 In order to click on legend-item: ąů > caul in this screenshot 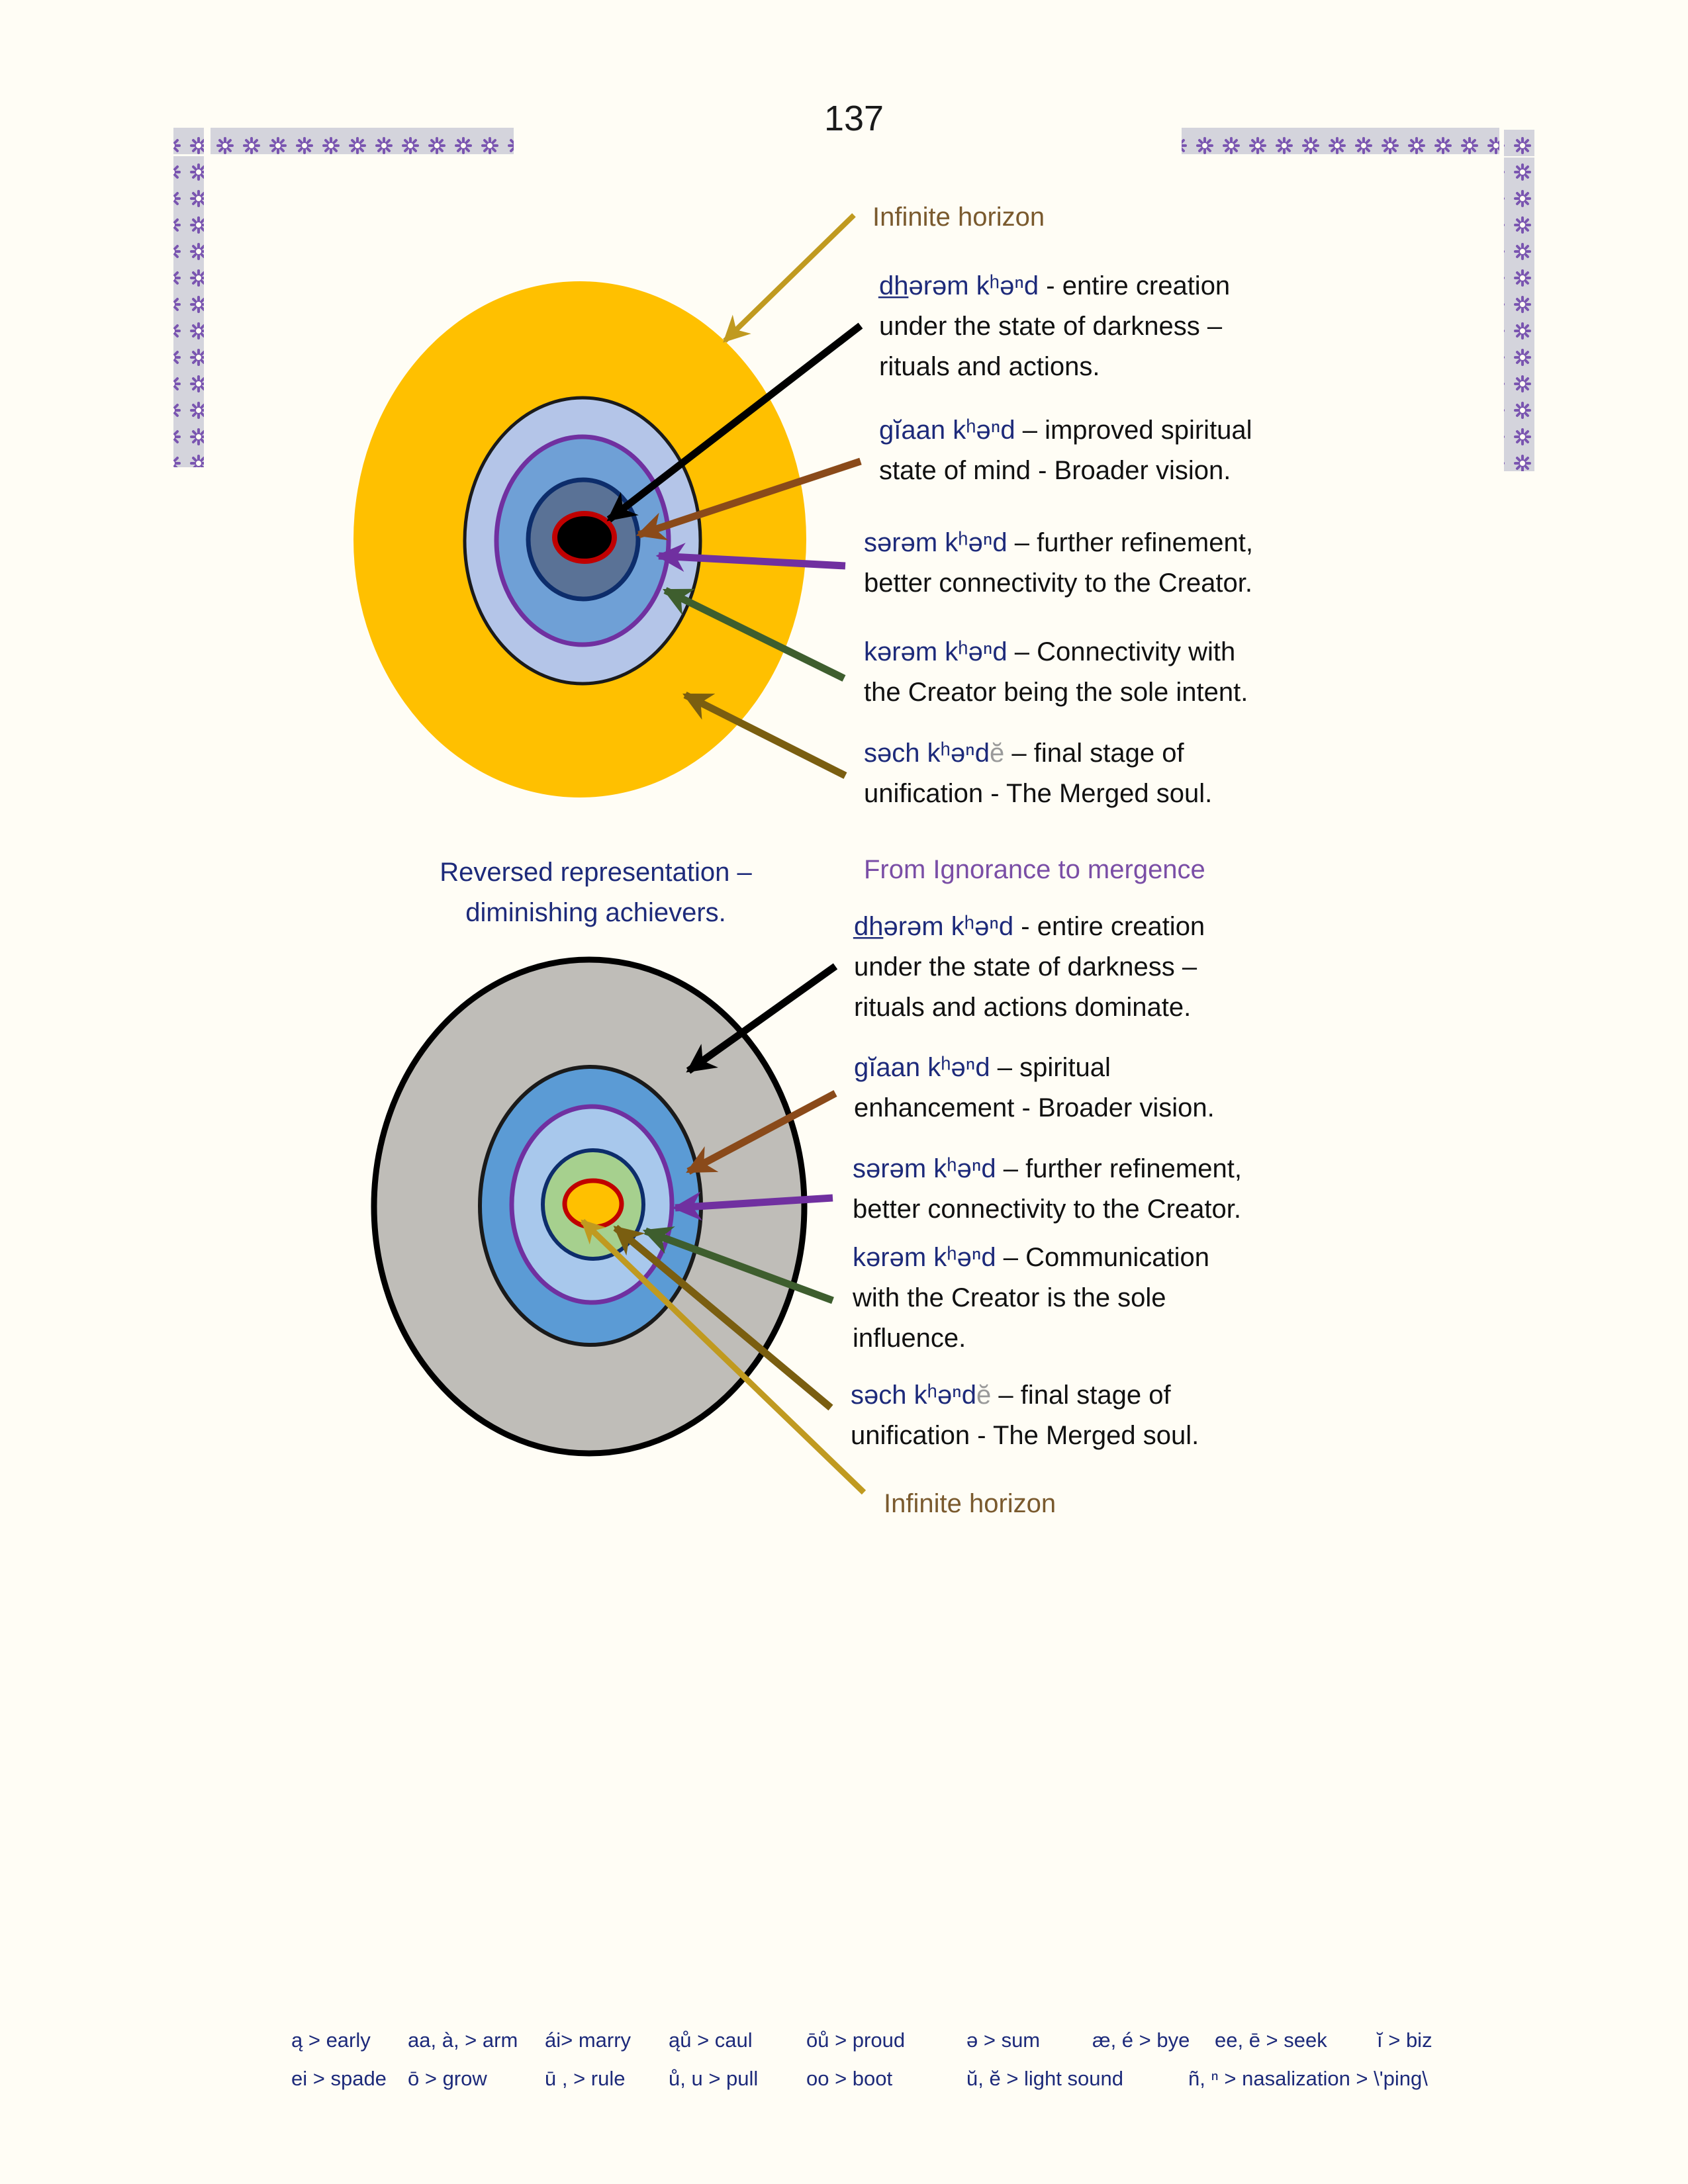, I will do `click(711, 2040)`.